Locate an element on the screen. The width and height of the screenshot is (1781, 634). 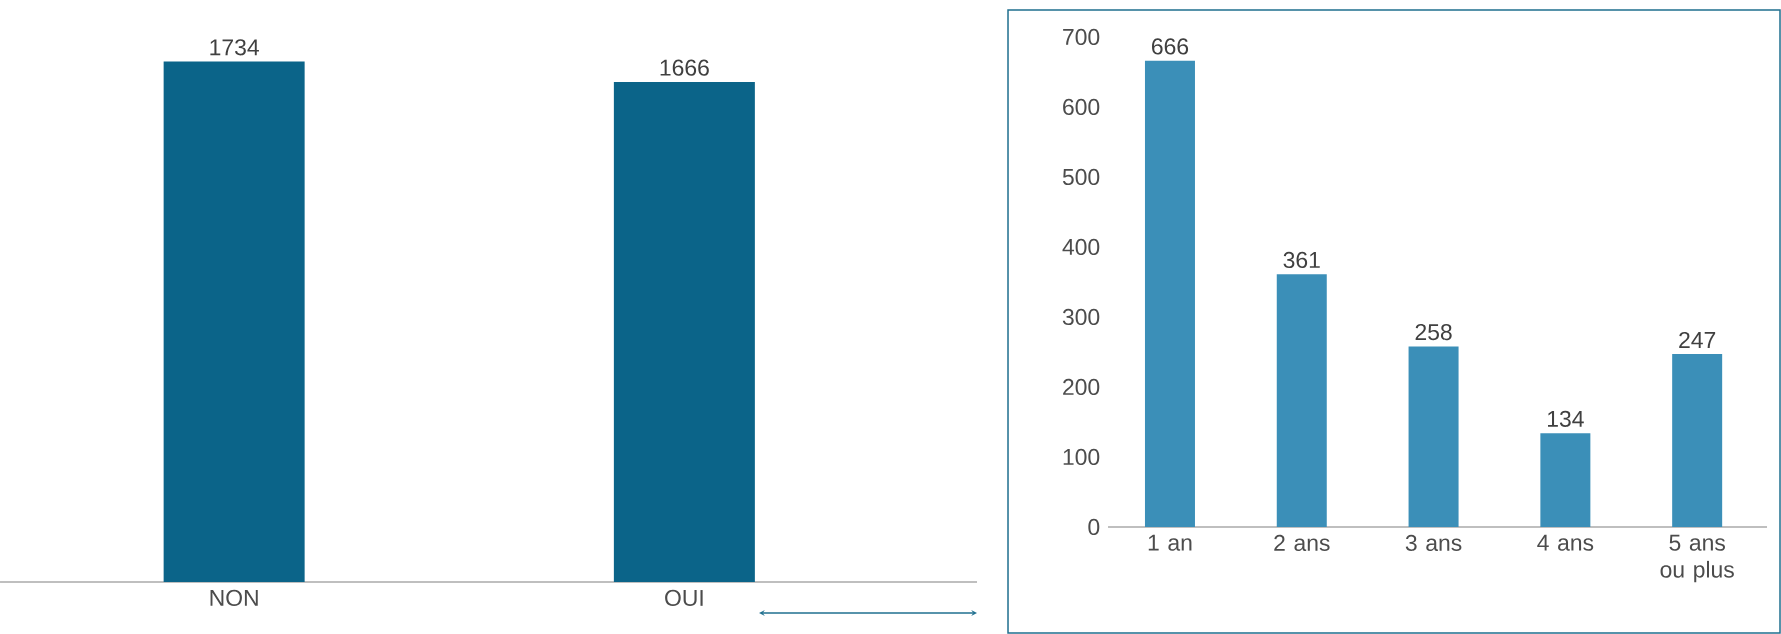
y-tick-label: 700 is located at coordinates (1081, 37).